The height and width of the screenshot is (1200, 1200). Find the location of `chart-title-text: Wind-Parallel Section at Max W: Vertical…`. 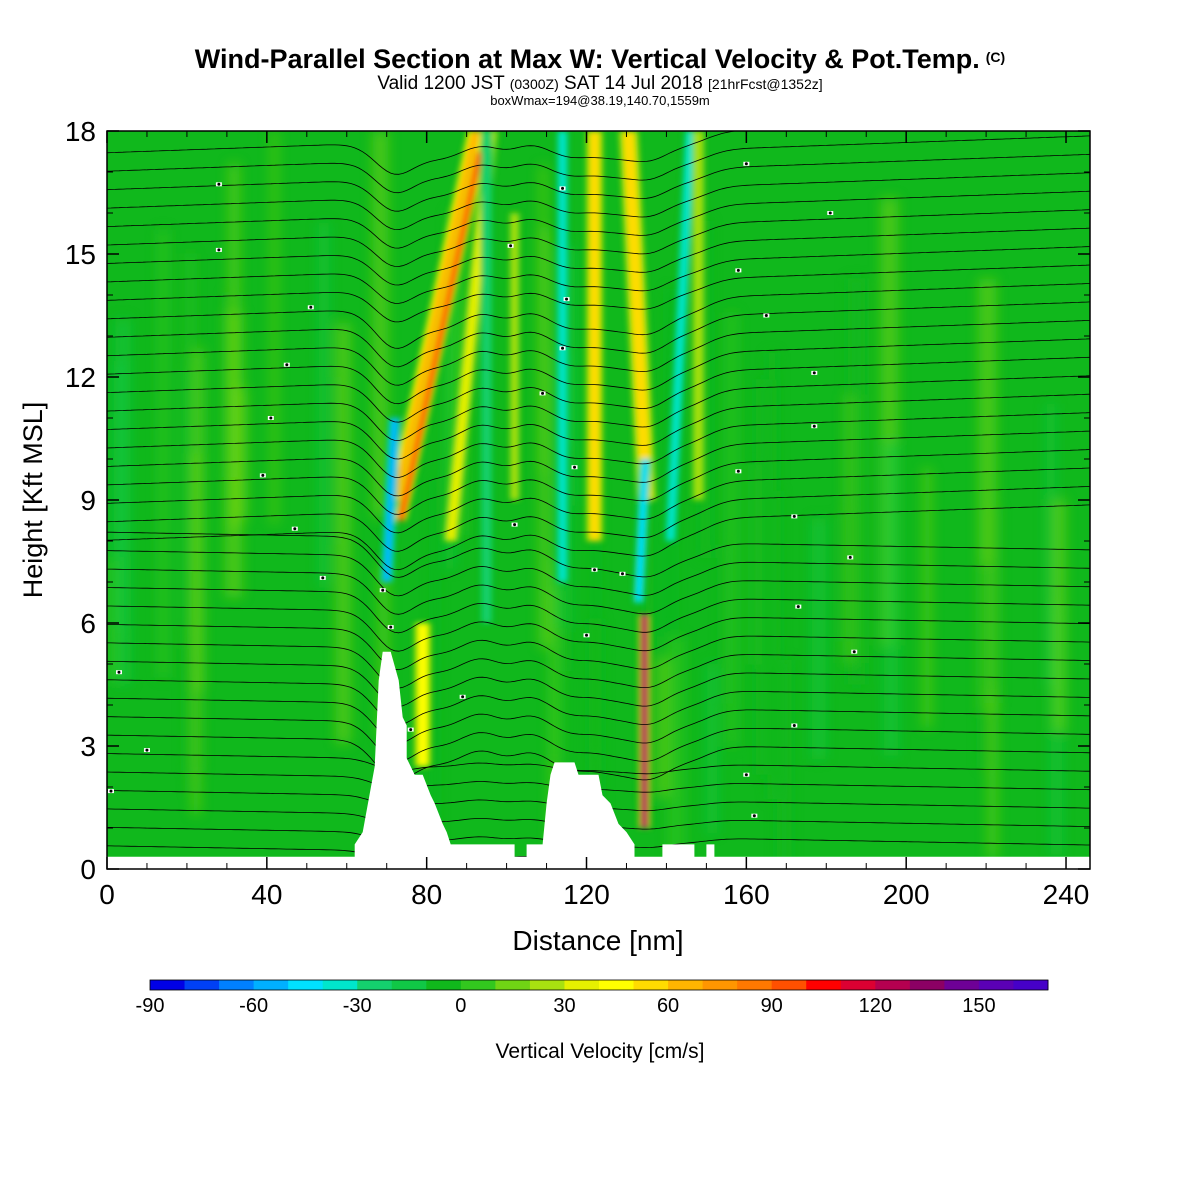

chart-title-text: Wind-Parallel Section at Max W: Vertical… is located at coordinates (587, 59).